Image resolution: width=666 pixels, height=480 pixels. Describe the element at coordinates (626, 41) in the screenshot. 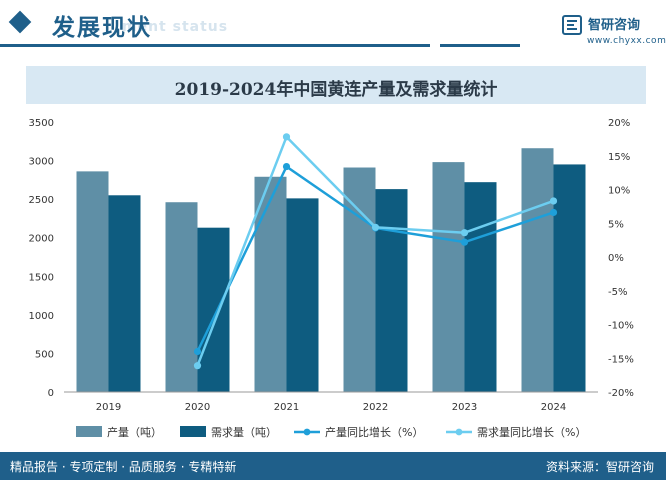

I see `brand-url: www.chyxx.com` at that location.